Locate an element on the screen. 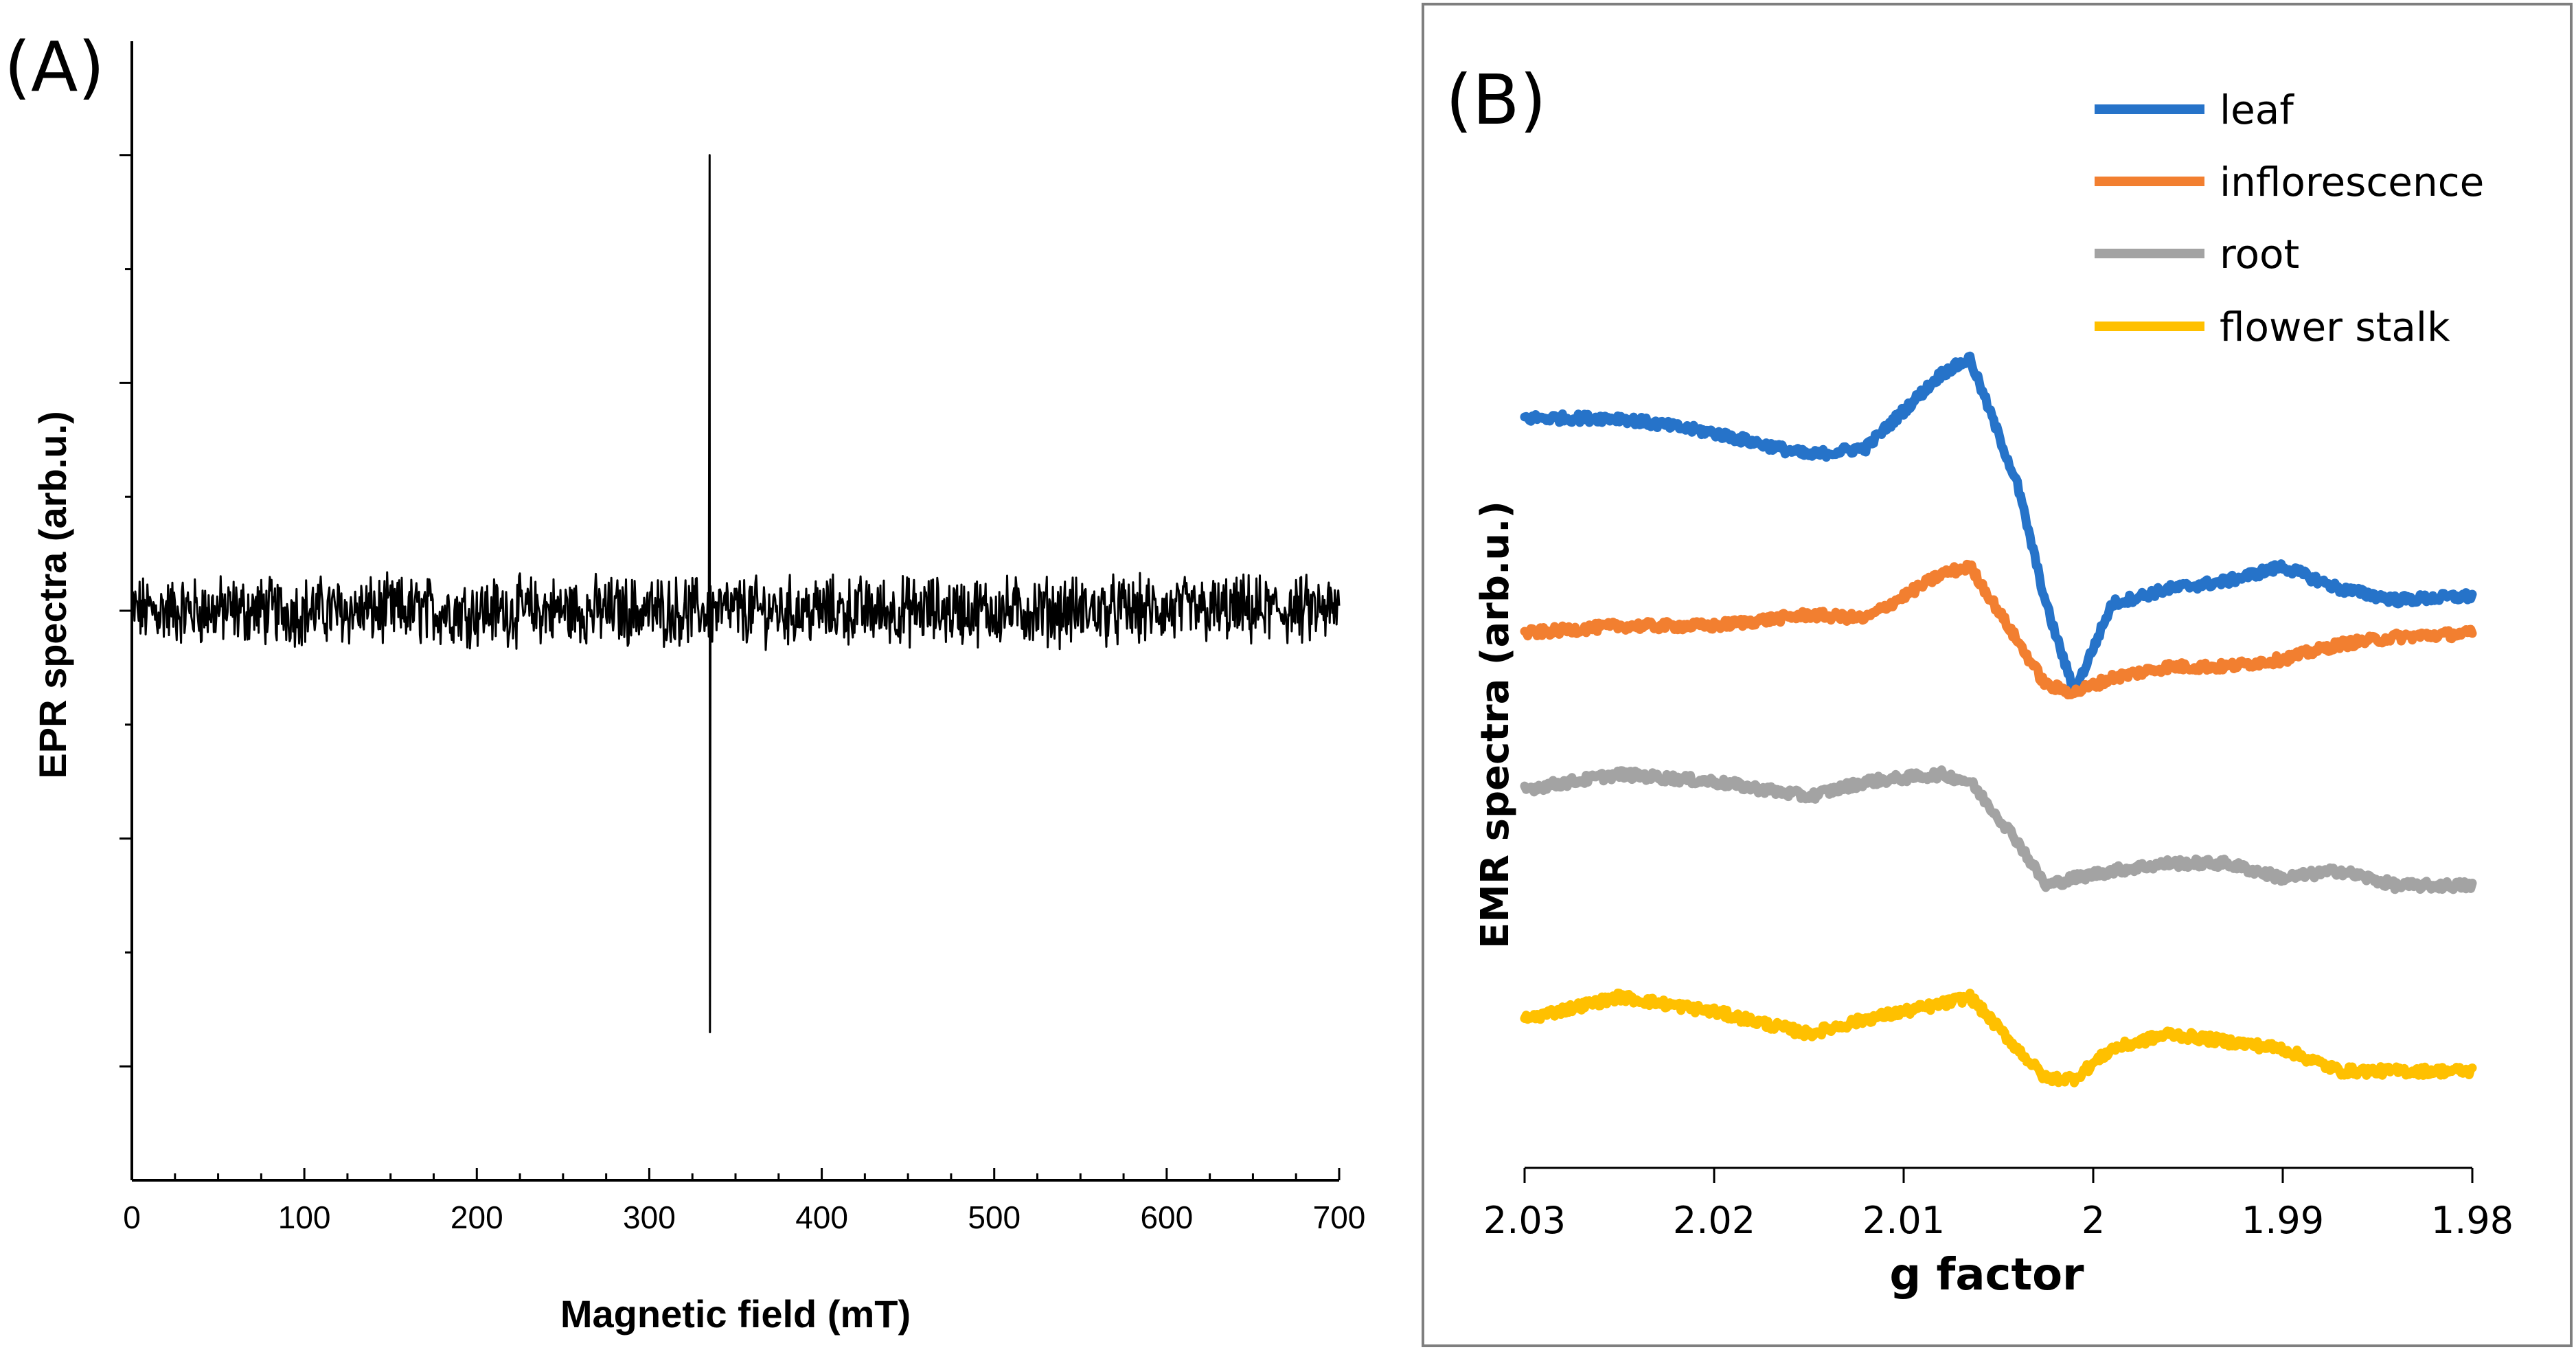  panel-b-x-ticks: 2.03 2.02 2.01 2 1.99 1.98 is located at coordinates (1998, 1205).